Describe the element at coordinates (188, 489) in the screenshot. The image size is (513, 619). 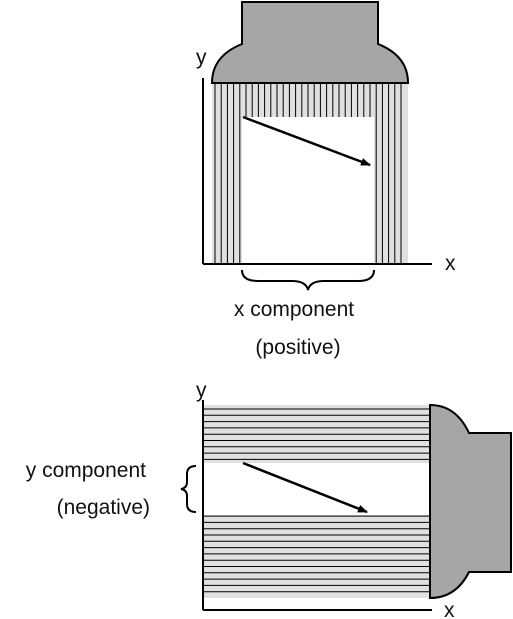
I see `bottom-component-brace` at that location.